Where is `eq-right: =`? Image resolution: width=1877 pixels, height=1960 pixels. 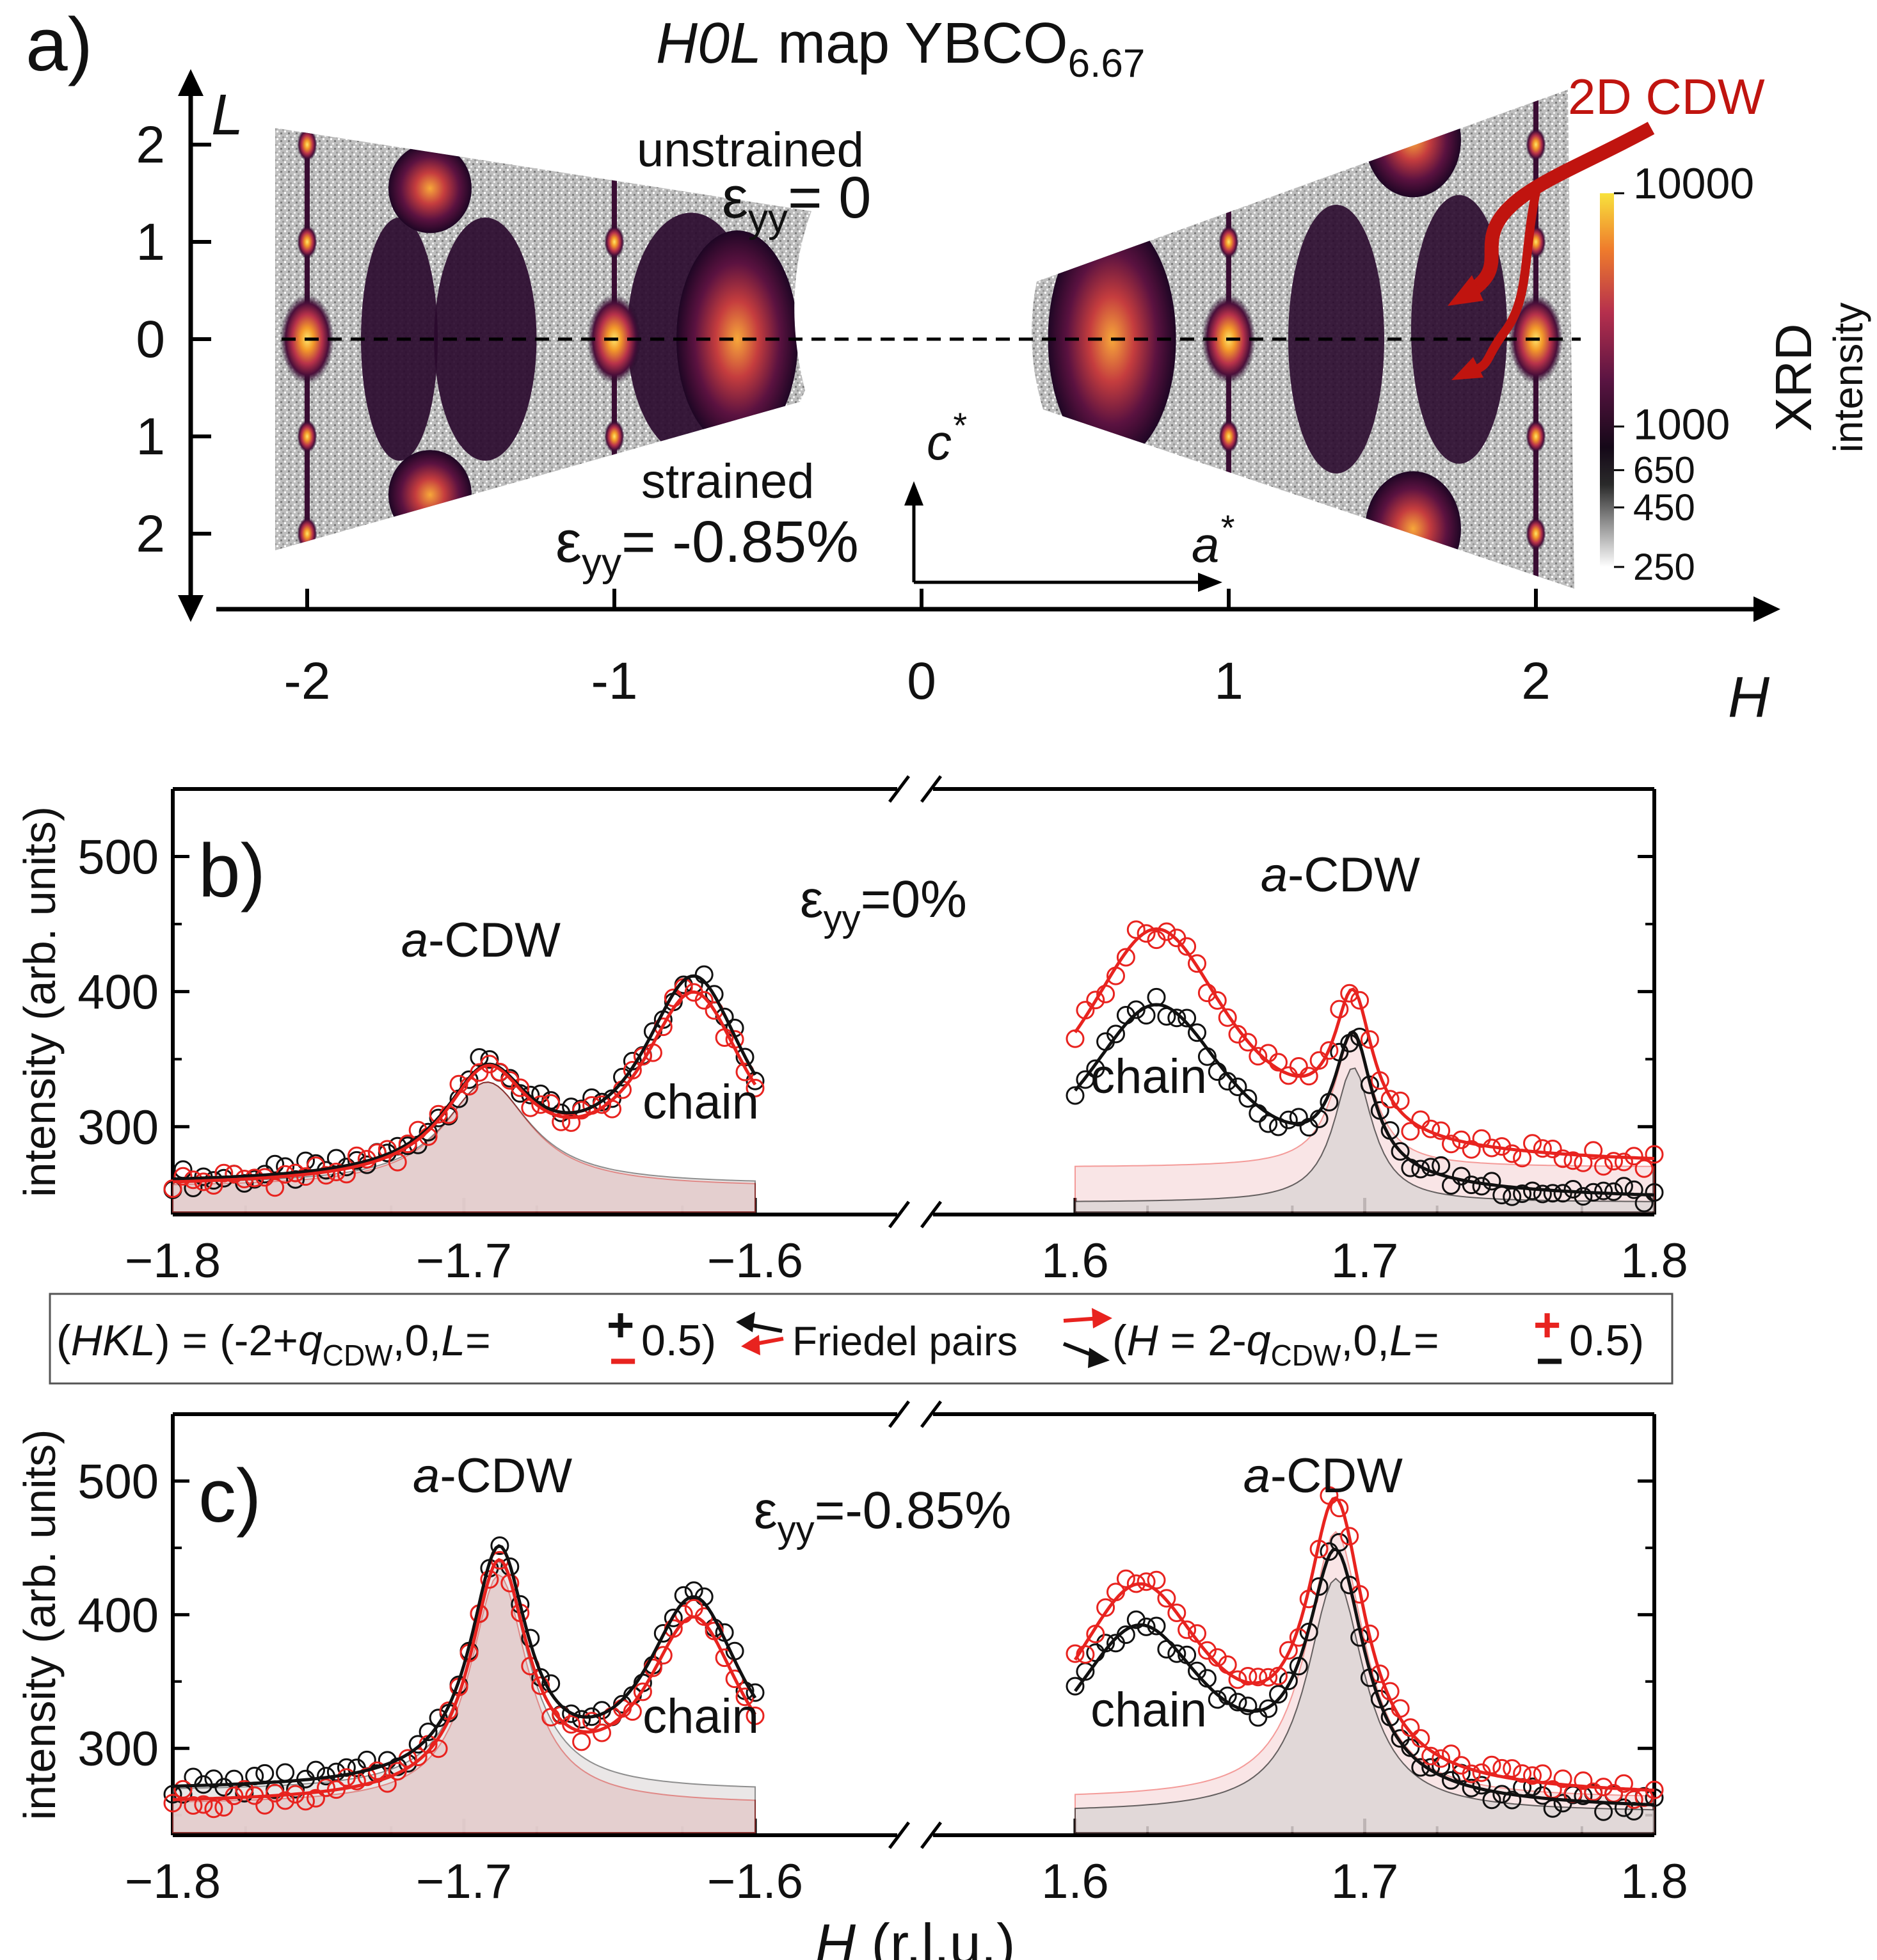
eq-right: = is located at coordinates (1426, 1340).